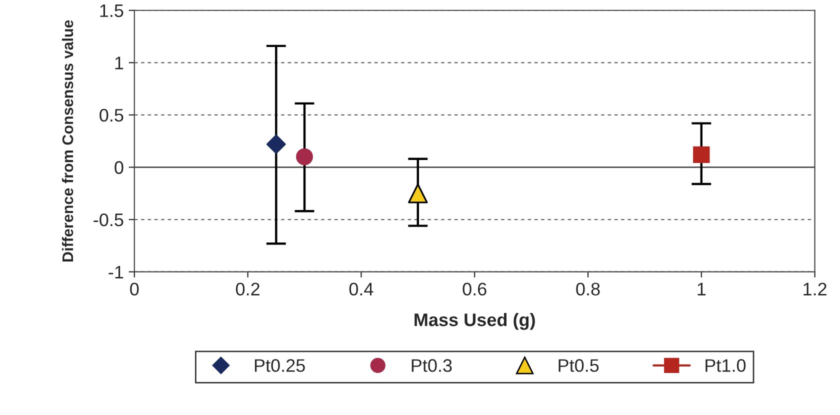  I want to click on y-tick-label: 0, so click(119, 167).